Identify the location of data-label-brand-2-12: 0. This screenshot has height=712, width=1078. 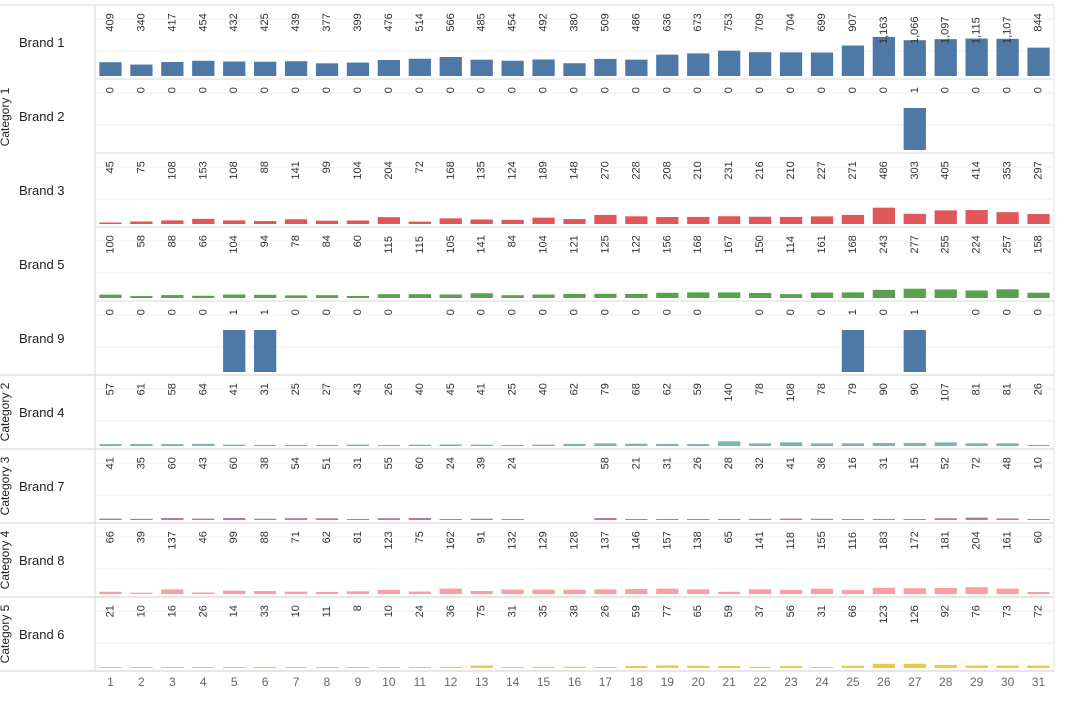
(451, 90).